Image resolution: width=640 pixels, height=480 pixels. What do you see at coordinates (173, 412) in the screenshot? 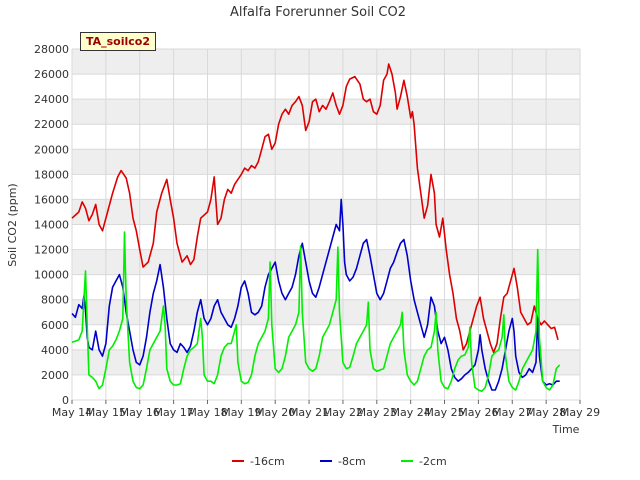
I see `x-tick-label: May 17` at bounding box center [173, 412].